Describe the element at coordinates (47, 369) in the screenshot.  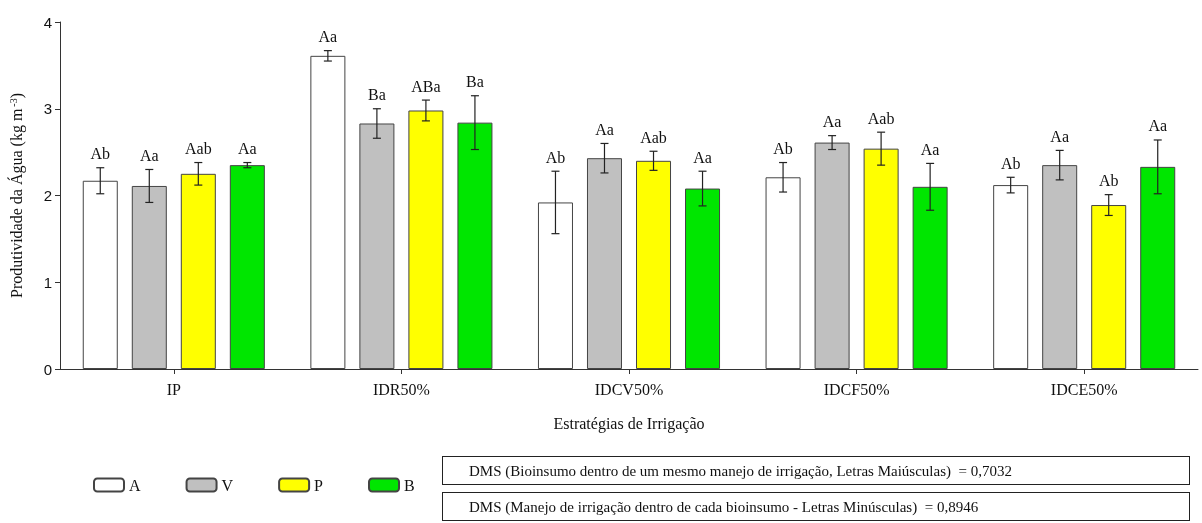
I see `y-tick-label: 0` at that location.